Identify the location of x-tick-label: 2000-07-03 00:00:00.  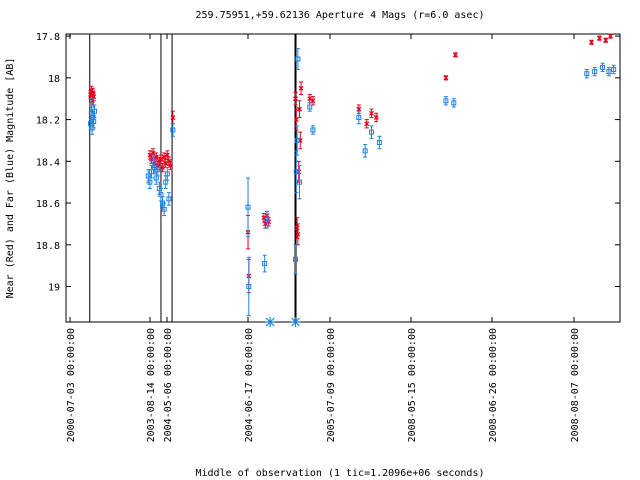
(71, 385).